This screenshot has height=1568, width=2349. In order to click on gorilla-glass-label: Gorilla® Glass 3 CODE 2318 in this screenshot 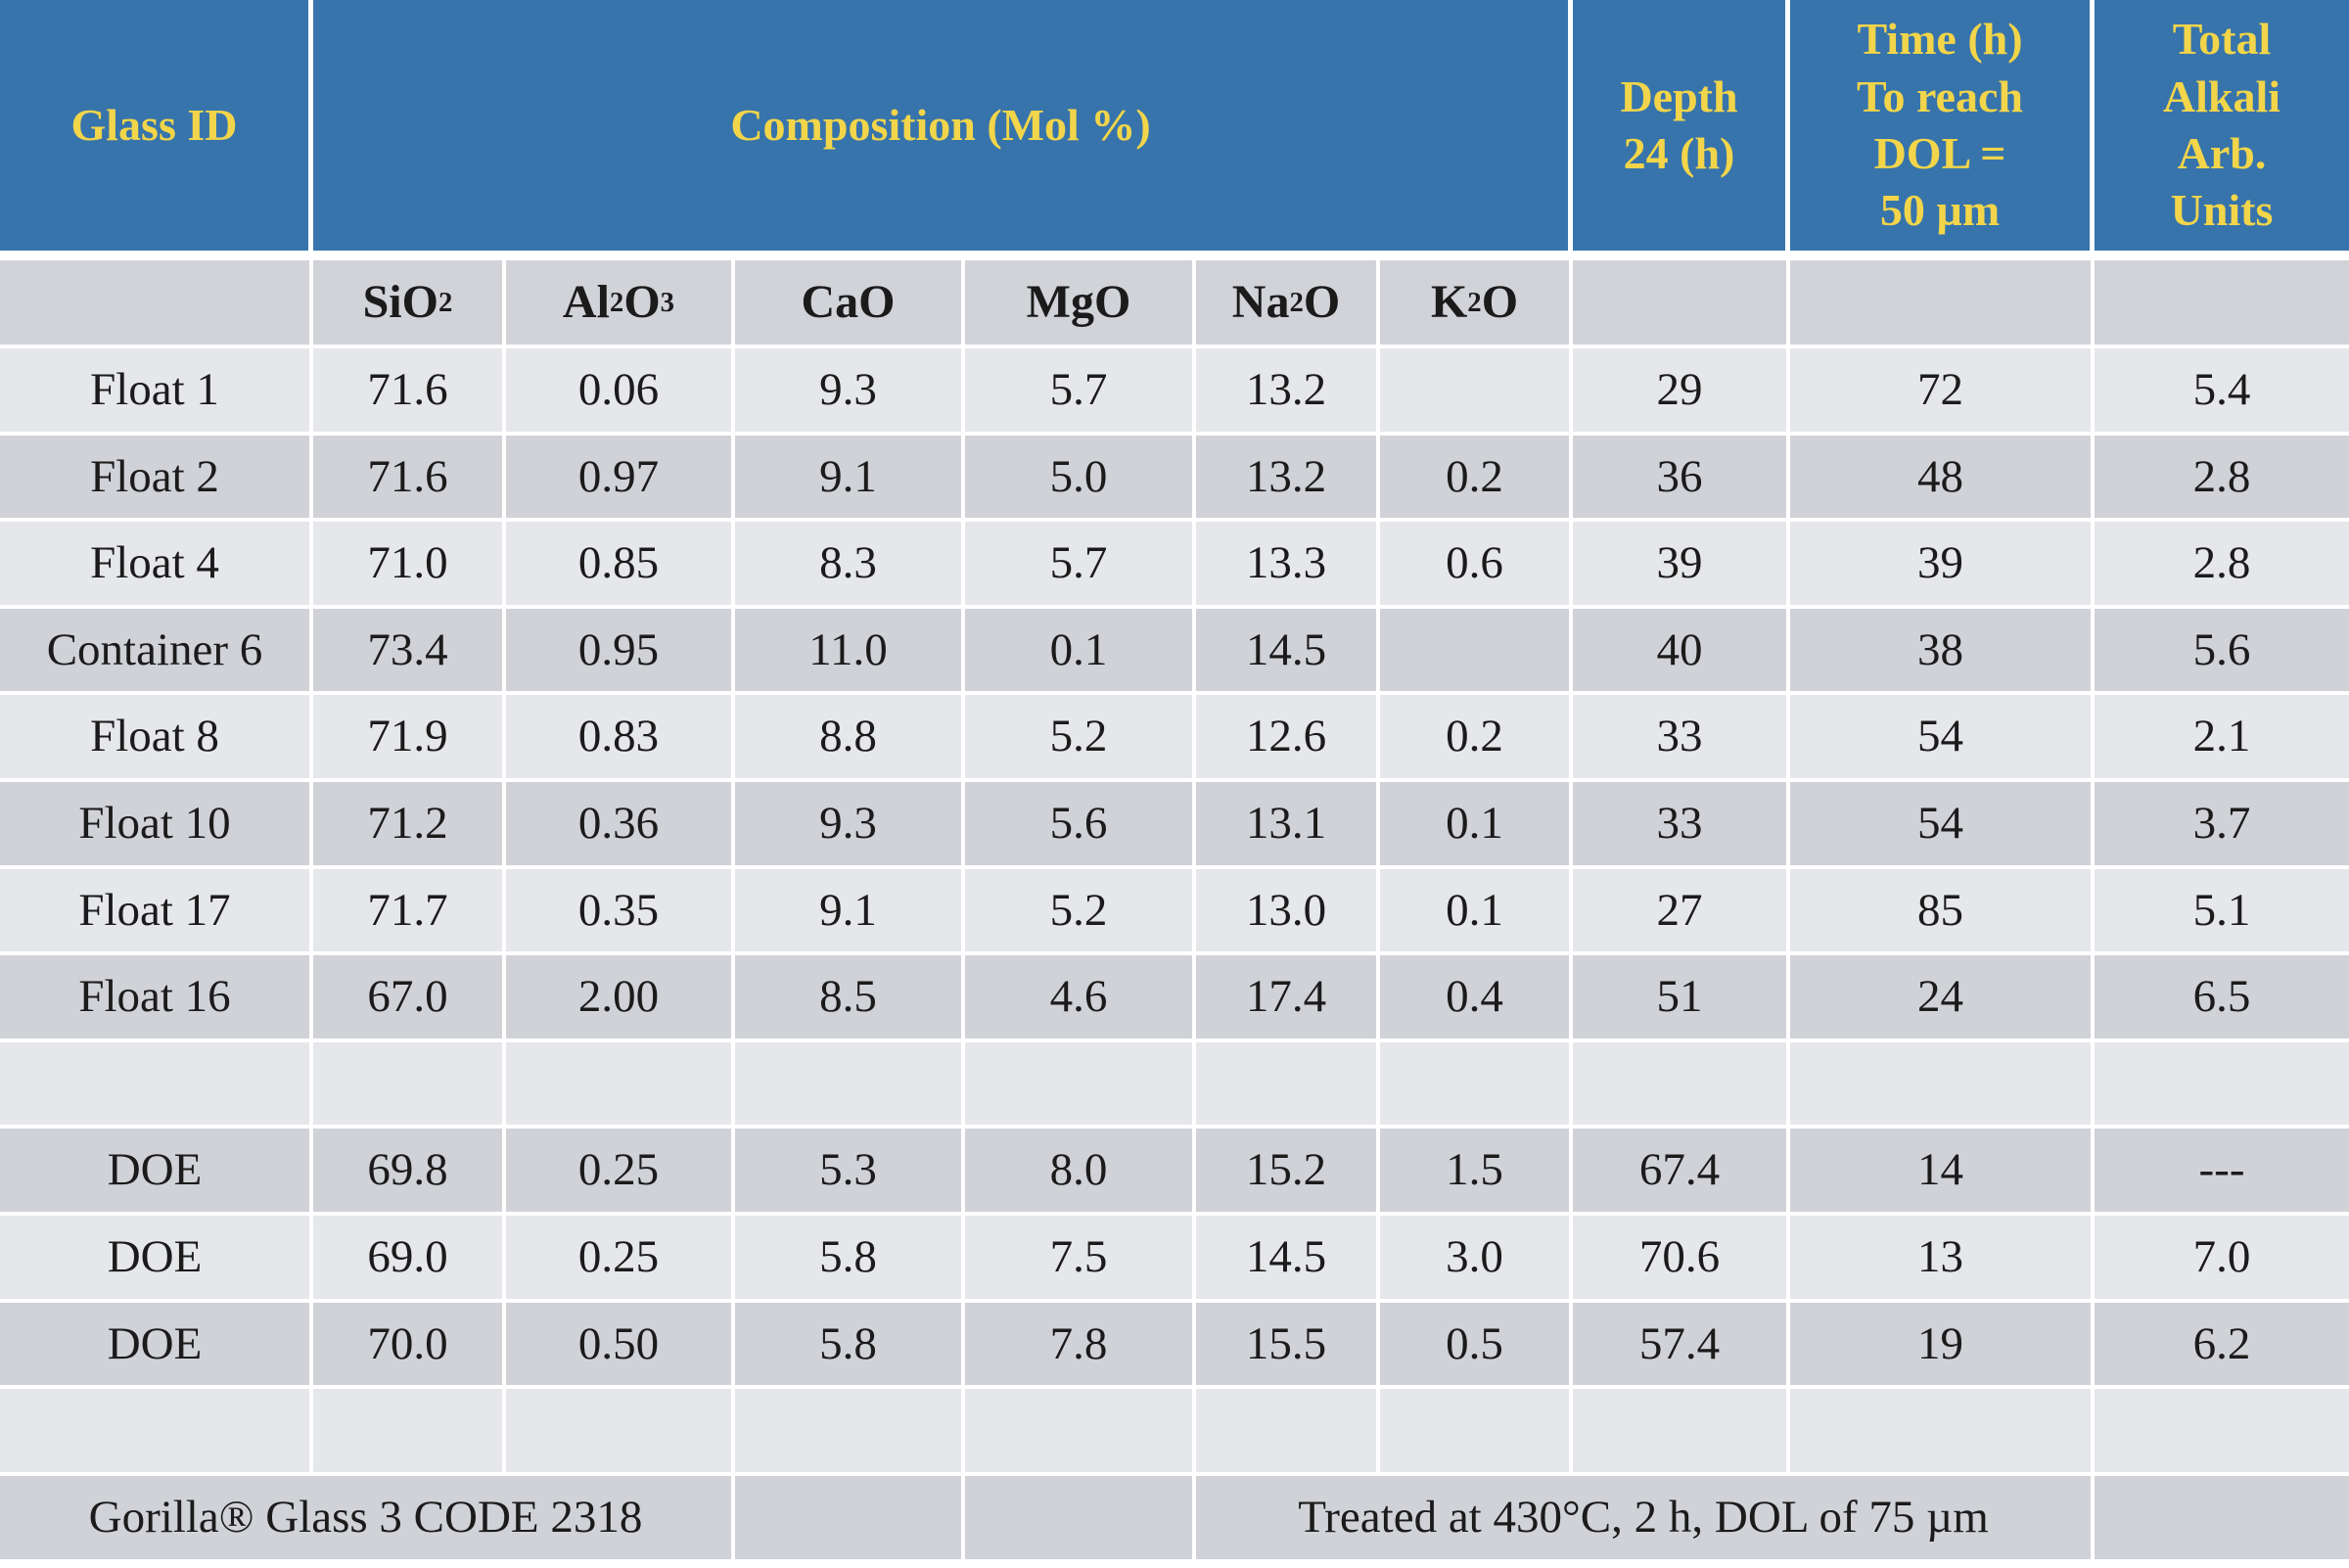, I will do `click(367, 1519)`.